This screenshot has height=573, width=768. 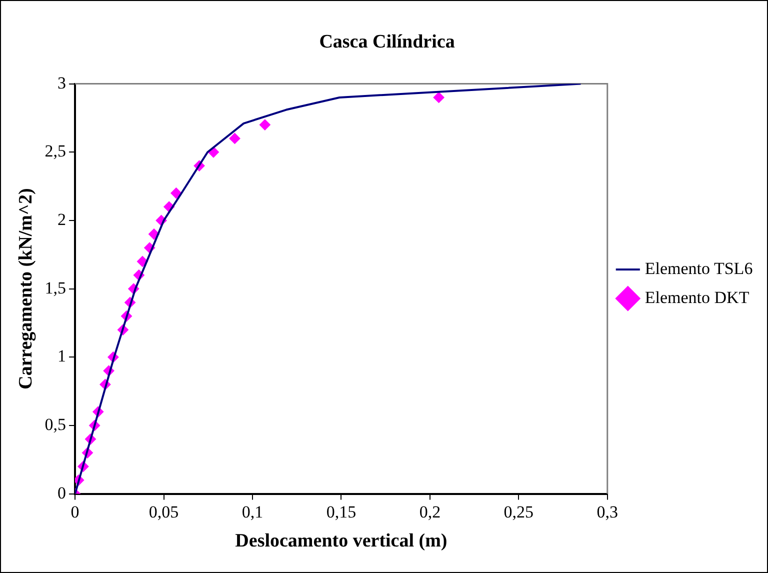 I want to click on x-tick-label: 0,05, so click(x=163, y=512).